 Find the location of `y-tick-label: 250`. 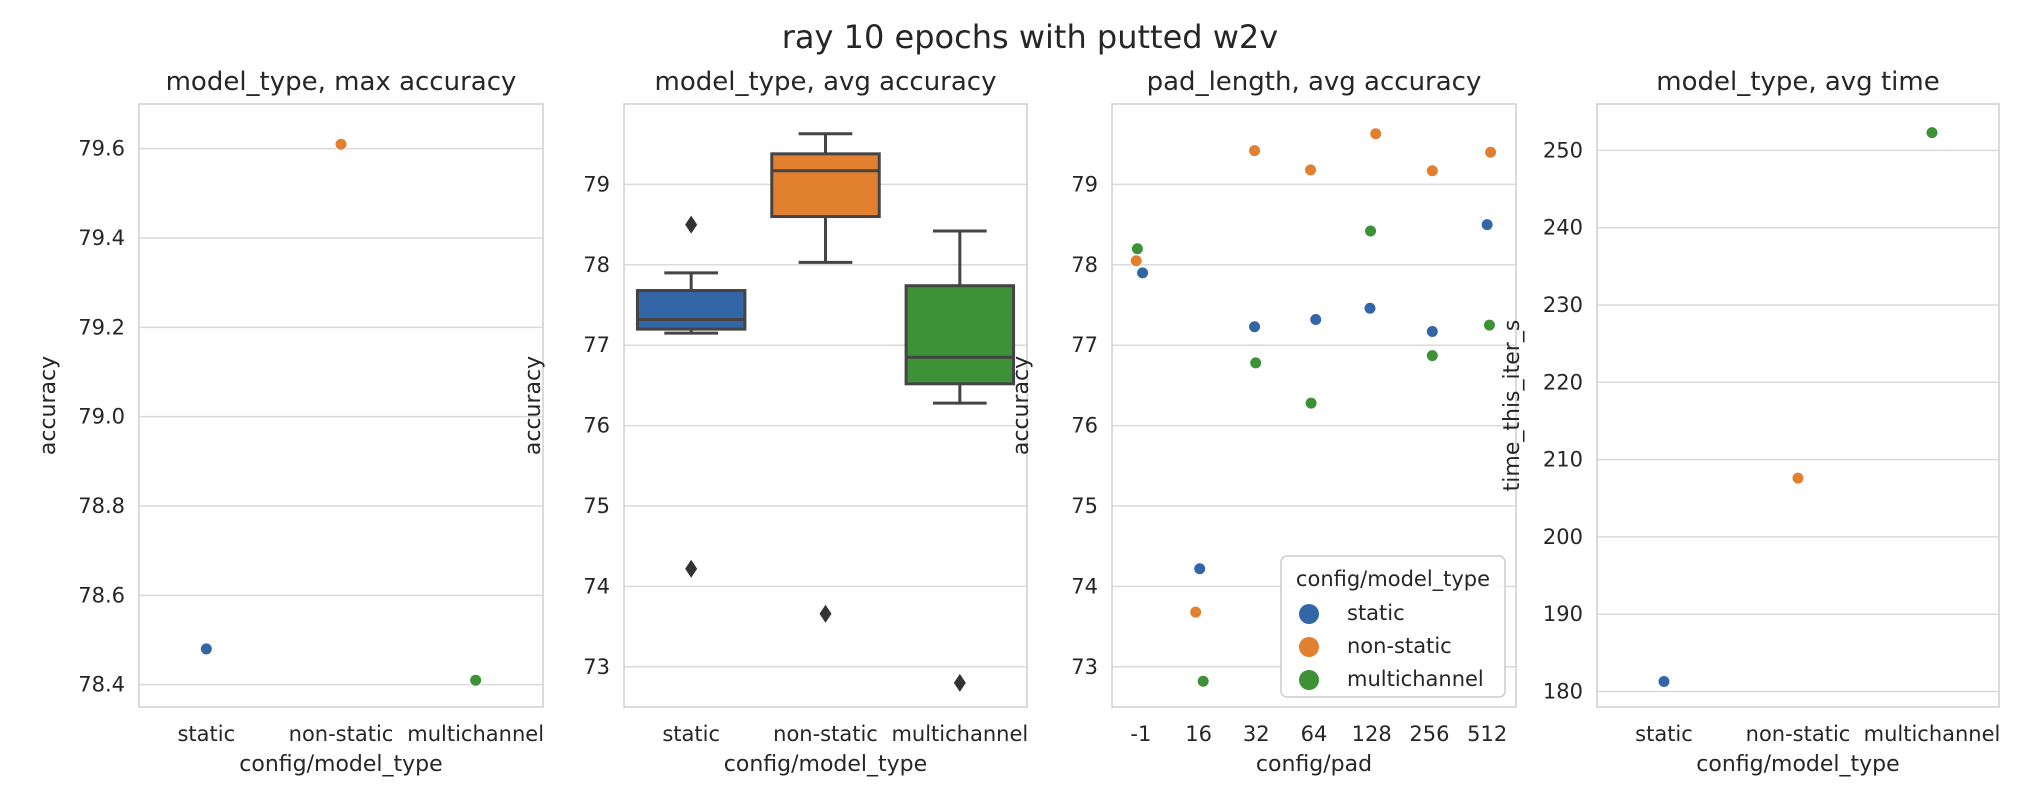

y-tick-label: 250 is located at coordinates (1563, 150).